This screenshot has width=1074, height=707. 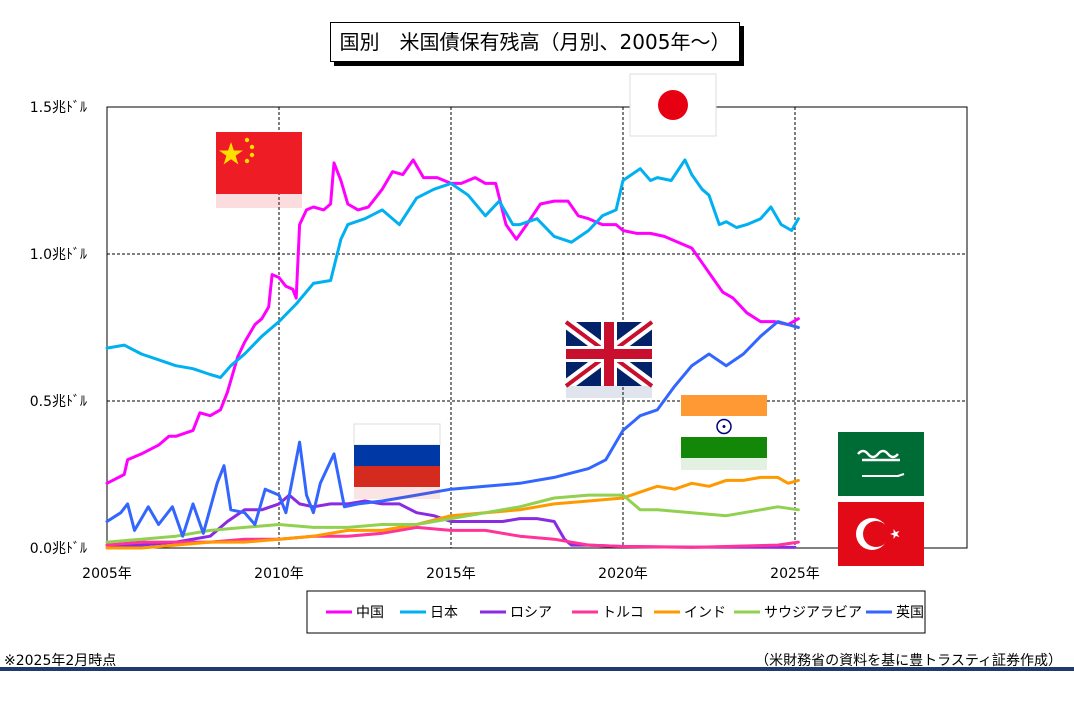 I want to click on legend-label: 中国, so click(x=370, y=613).